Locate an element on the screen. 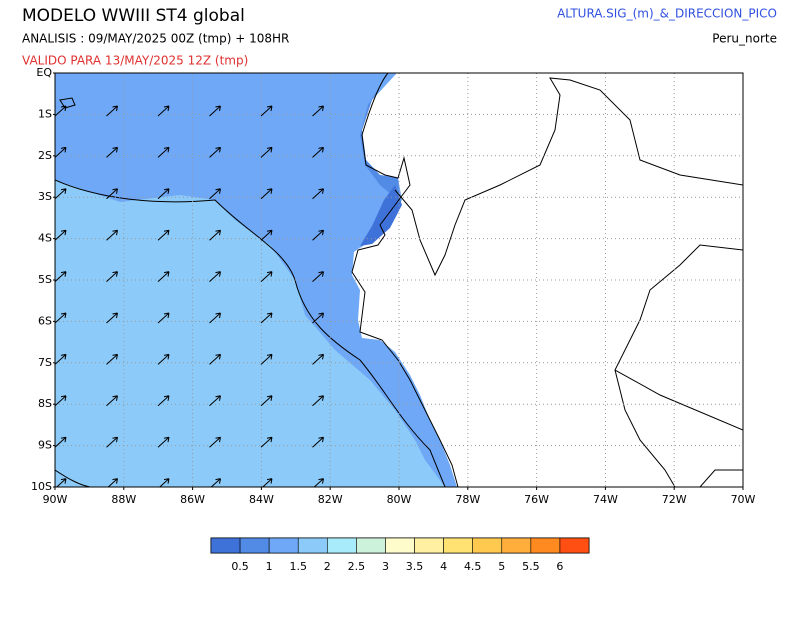 The image size is (800, 622). wave-area-0-0.5 is located at coordinates (381, 215).